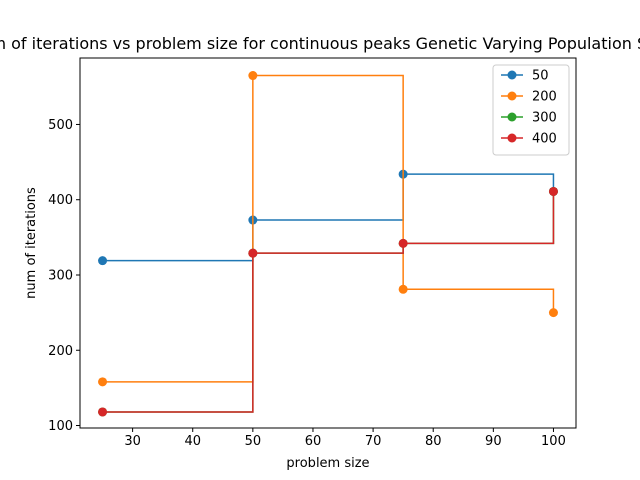  I want to click on y-axis-label: num of iterations, so click(31, 243).